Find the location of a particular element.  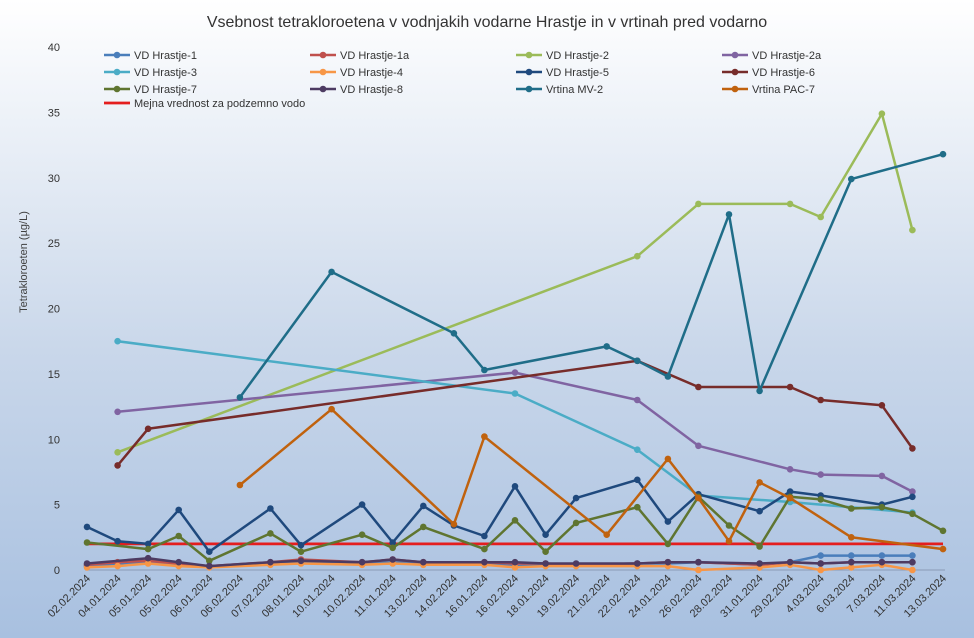

legend-item-limit: Mejna vrednost za podzemno vodo is located at coordinates (204, 104).